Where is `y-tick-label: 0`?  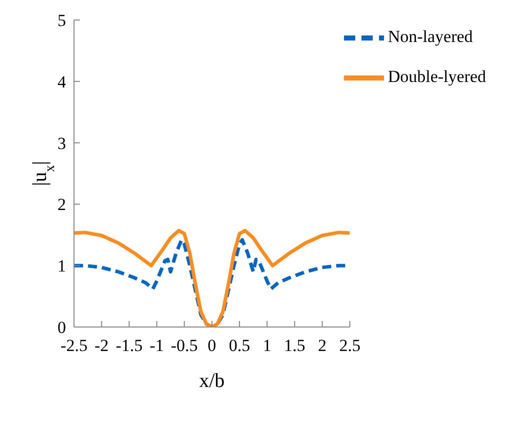 y-tick-label: 0 is located at coordinates (62, 328).